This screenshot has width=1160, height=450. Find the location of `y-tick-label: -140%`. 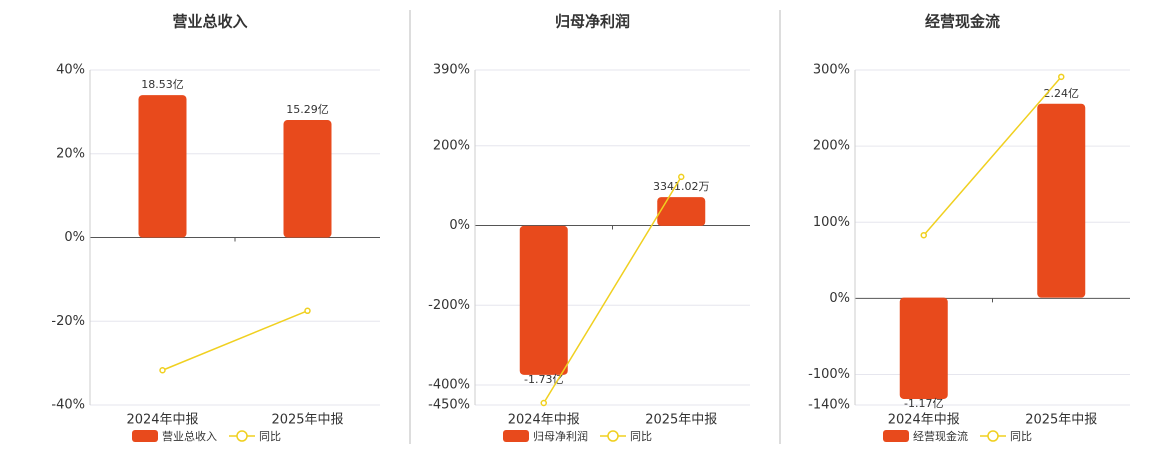

y-tick-label: -140% is located at coordinates (829, 405).